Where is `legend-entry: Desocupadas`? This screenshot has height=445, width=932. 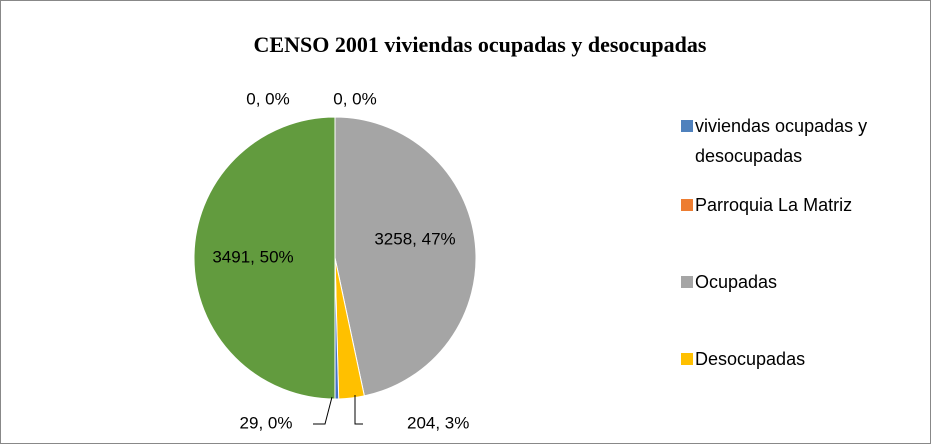 legend-entry: Desocupadas is located at coordinates (750, 359).